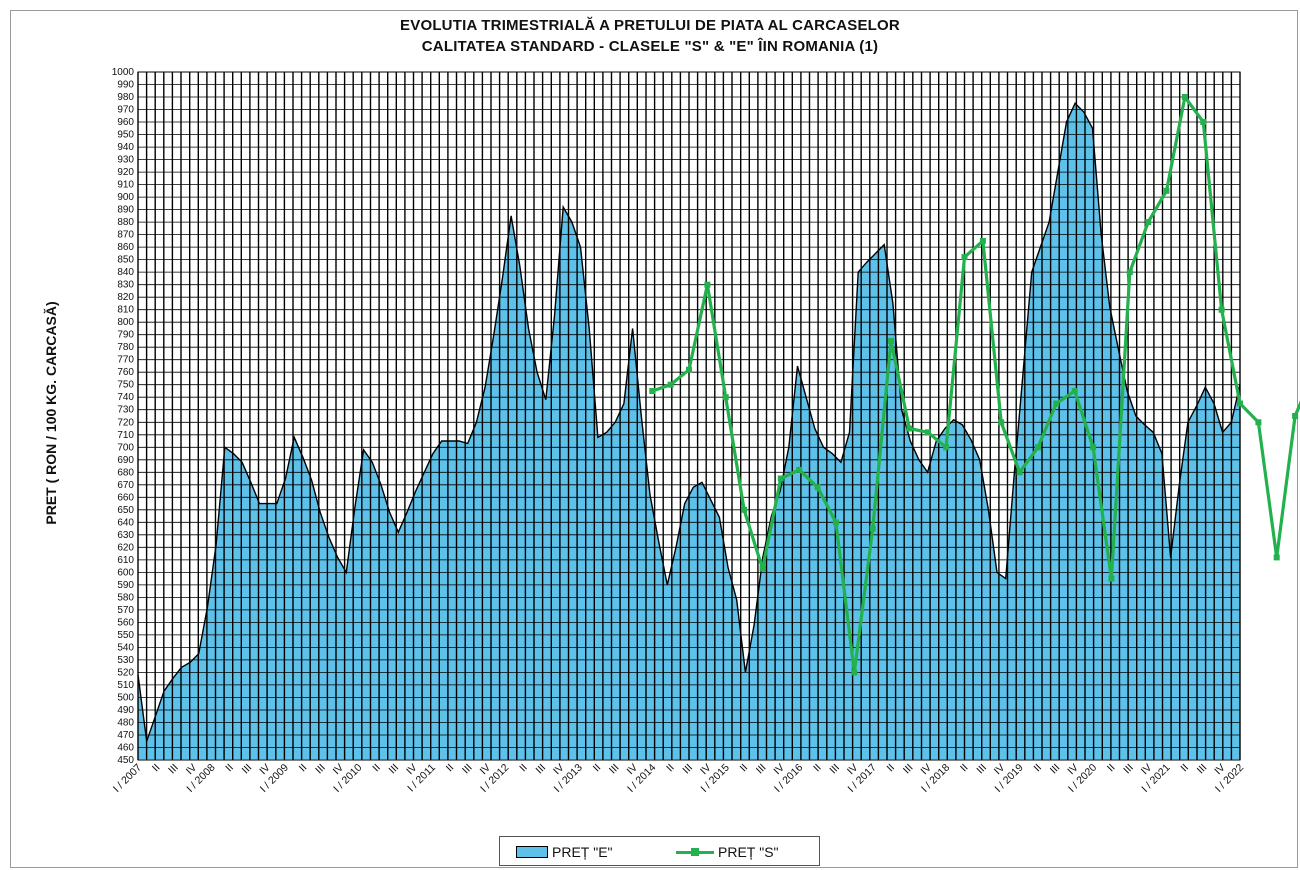 Image resolution: width=1300 pixels, height=870 pixels. I want to click on y-tick-label: 470, so click(125, 735).